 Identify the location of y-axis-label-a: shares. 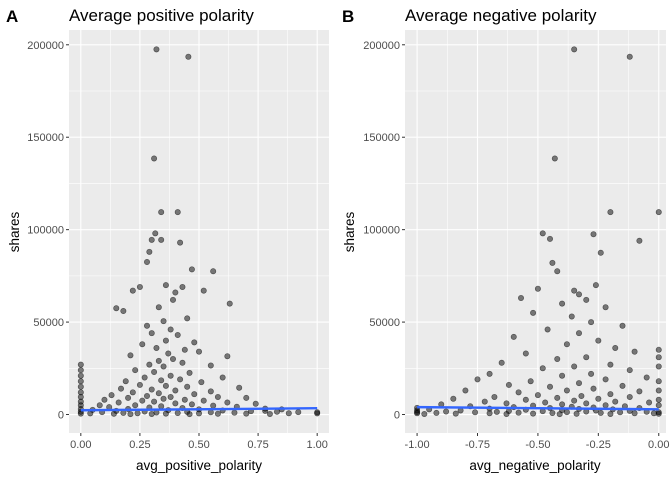
(14, 231).